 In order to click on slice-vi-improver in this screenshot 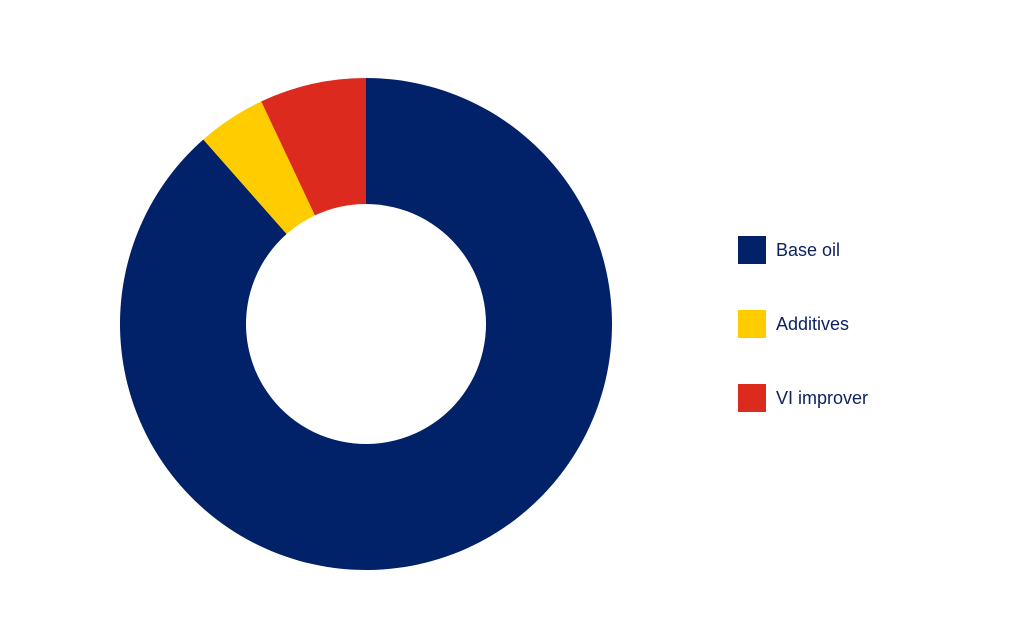, I will do `click(313, 147)`.